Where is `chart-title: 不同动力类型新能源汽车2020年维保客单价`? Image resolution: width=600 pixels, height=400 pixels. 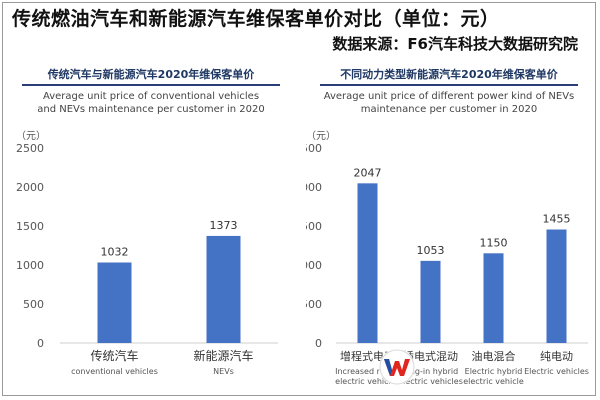 chart-title: 不同动力类型新能源汽车2020年维保客单价 is located at coordinates (449, 74).